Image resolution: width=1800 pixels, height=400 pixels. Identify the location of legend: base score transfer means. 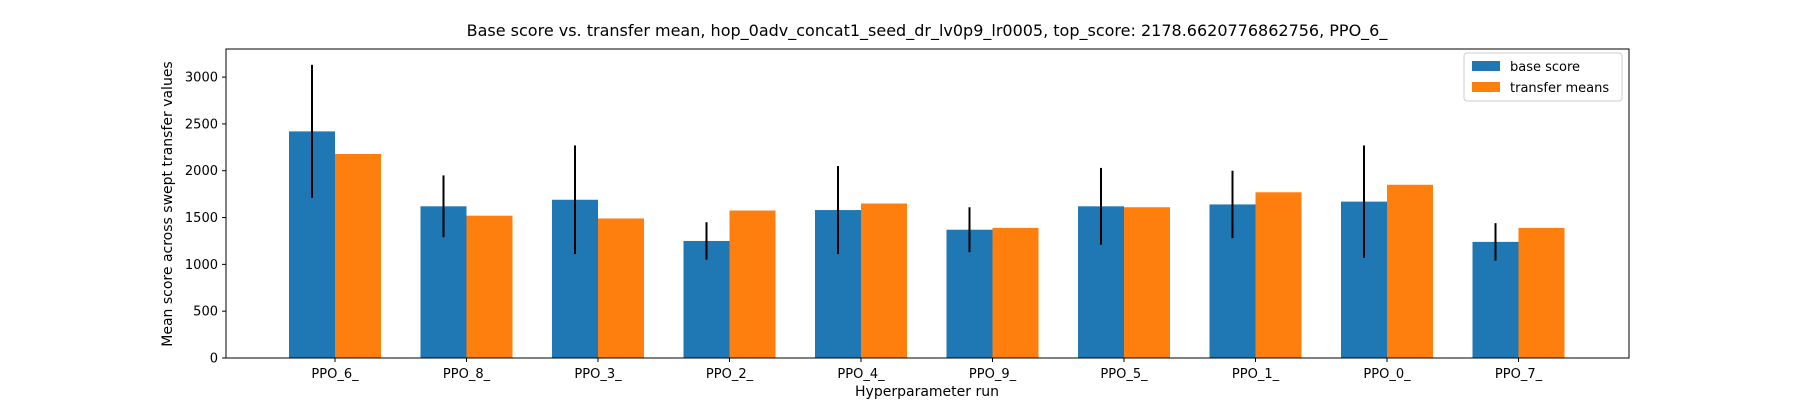
(1543, 77).